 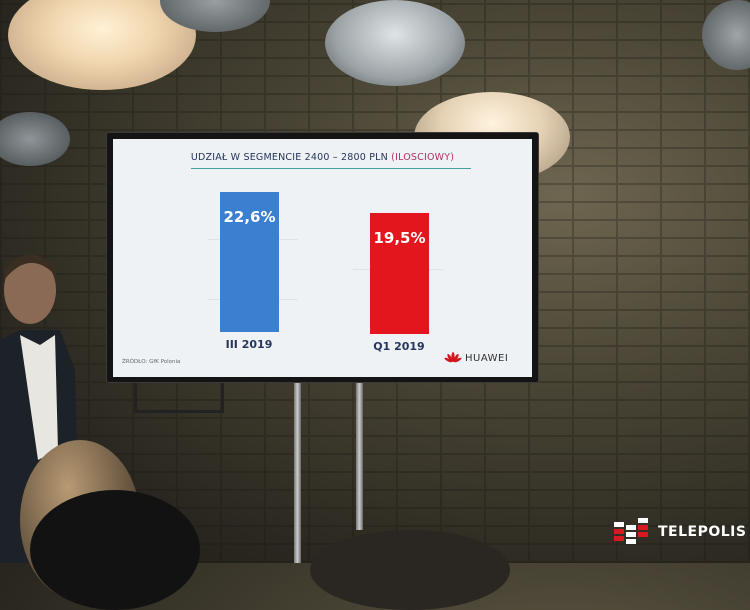 What do you see at coordinates (331, 168) in the screenshot?
I see `title-underline` at bounding box center [331, 168].